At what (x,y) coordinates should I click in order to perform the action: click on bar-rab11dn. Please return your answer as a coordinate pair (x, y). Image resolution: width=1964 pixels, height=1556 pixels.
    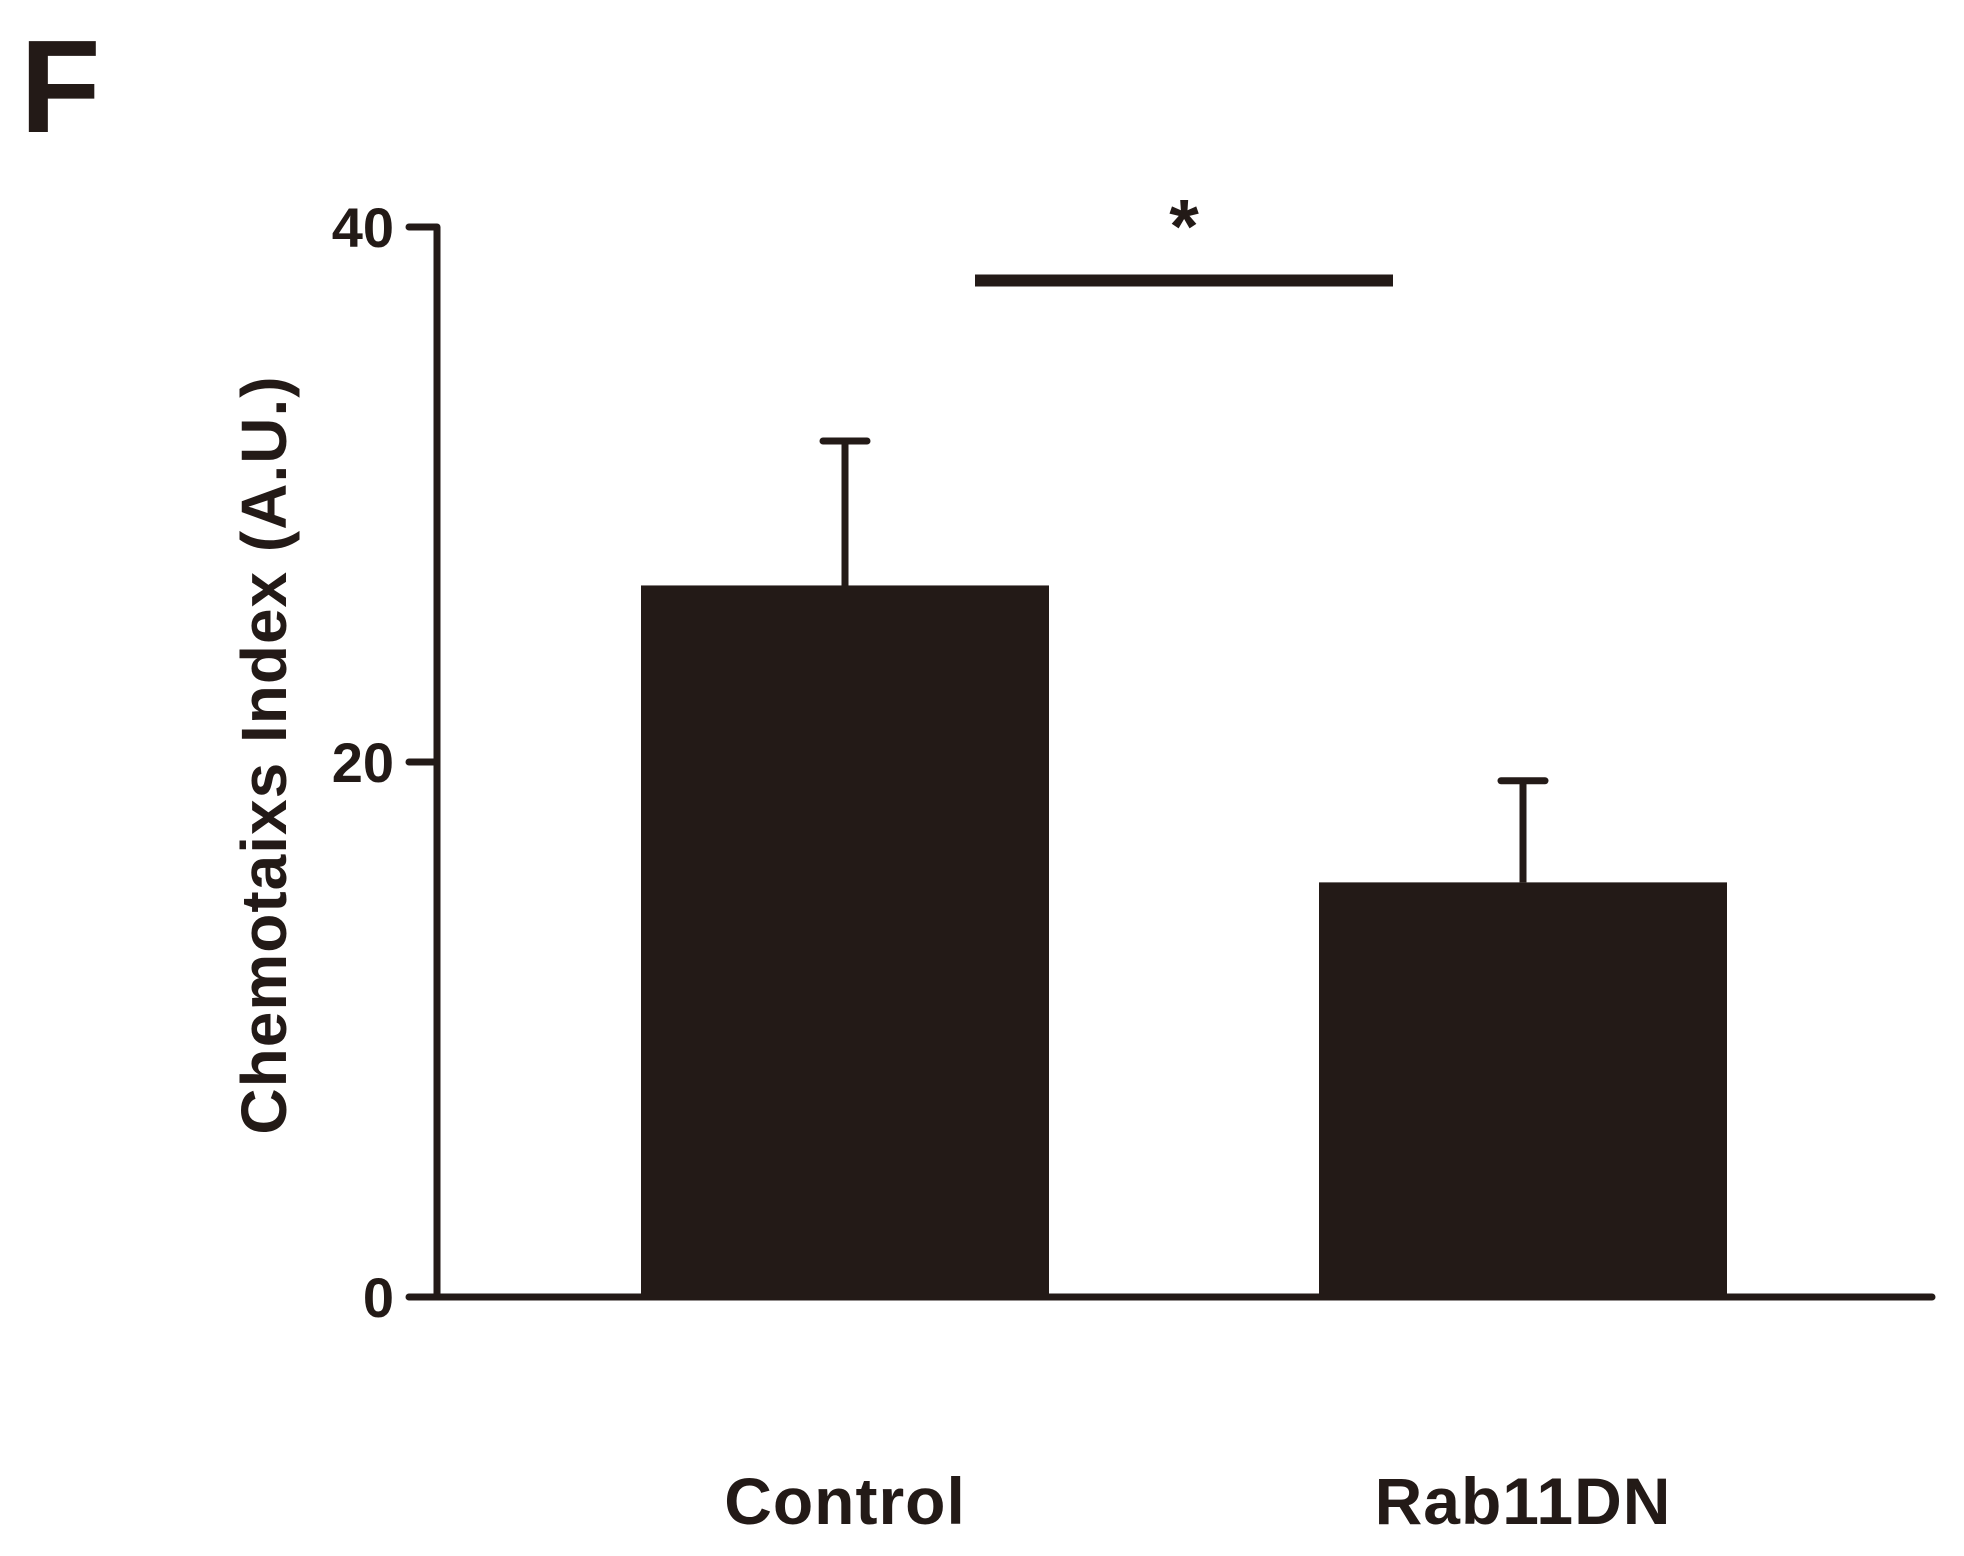
    Looking at the image, I should click on (1523, 1089).